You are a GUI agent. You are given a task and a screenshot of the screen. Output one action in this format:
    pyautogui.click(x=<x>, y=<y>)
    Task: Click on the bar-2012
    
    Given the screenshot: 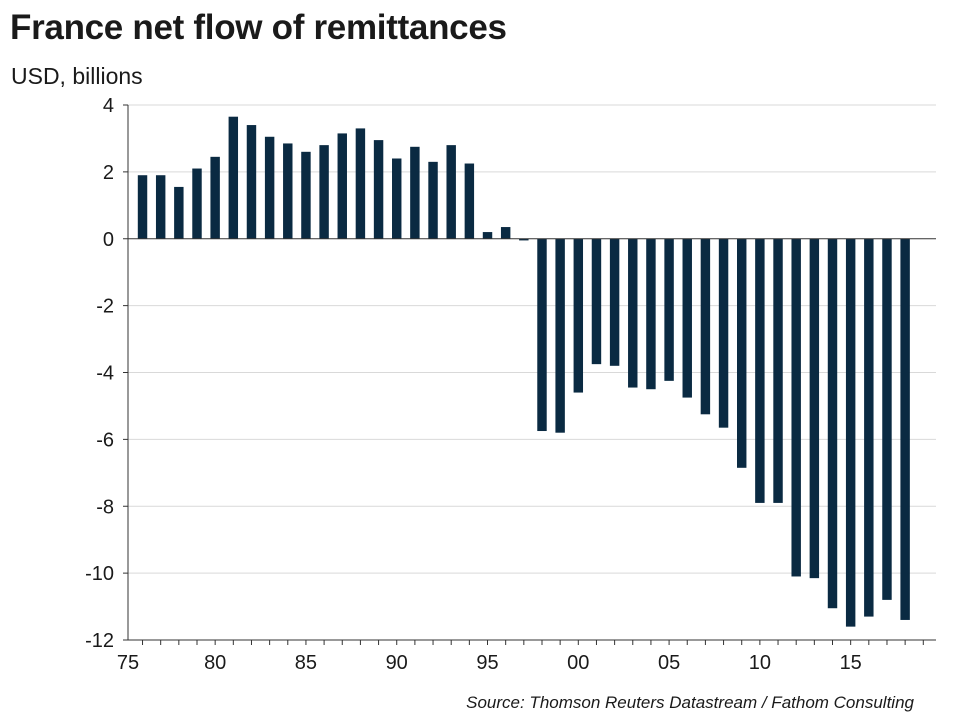 What is the action you would take?
    pyautogui.click(x=796, y=407)
    